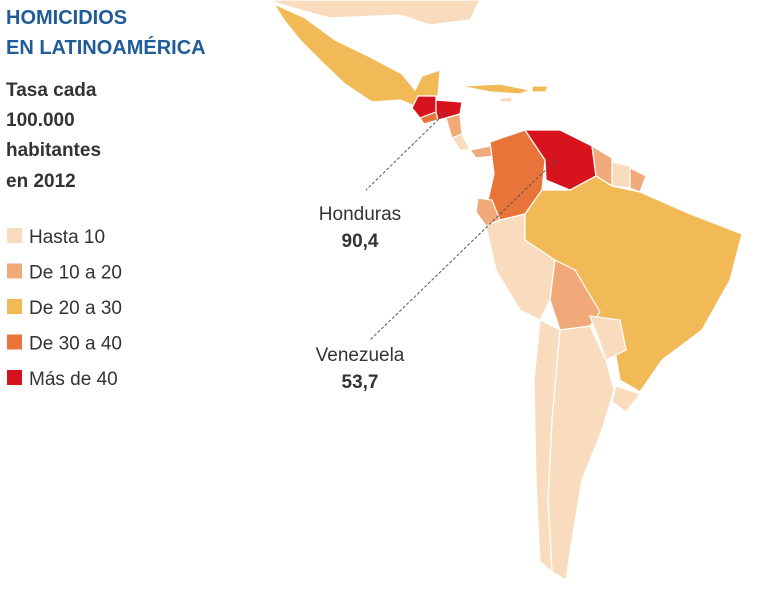  What do you see at coordinates (540, 89) in the screenshot?
I see `hispaniola` at bounding box center [540, 89].